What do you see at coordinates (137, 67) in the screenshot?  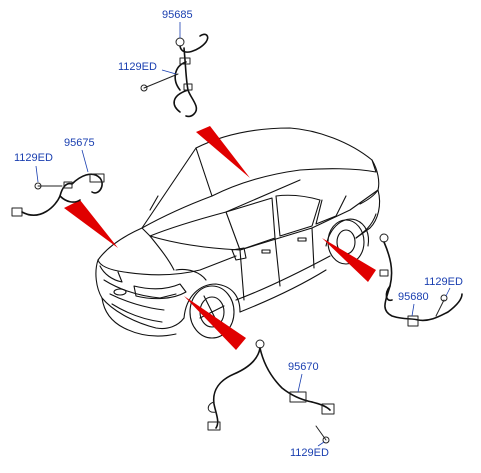 I see `label-front-right-bolt: 1129ED` at bounding box center [137, 67].